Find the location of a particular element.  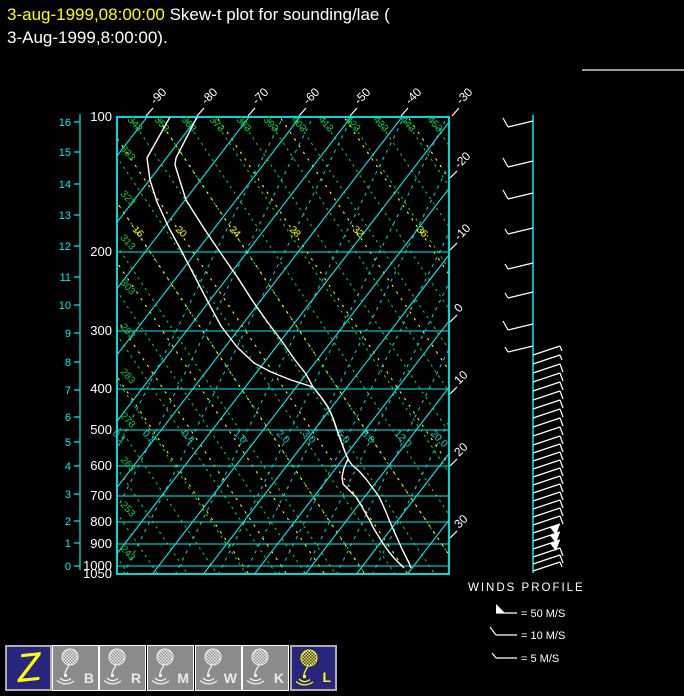

svg-text: 28 is located at coordinates (295, 232).